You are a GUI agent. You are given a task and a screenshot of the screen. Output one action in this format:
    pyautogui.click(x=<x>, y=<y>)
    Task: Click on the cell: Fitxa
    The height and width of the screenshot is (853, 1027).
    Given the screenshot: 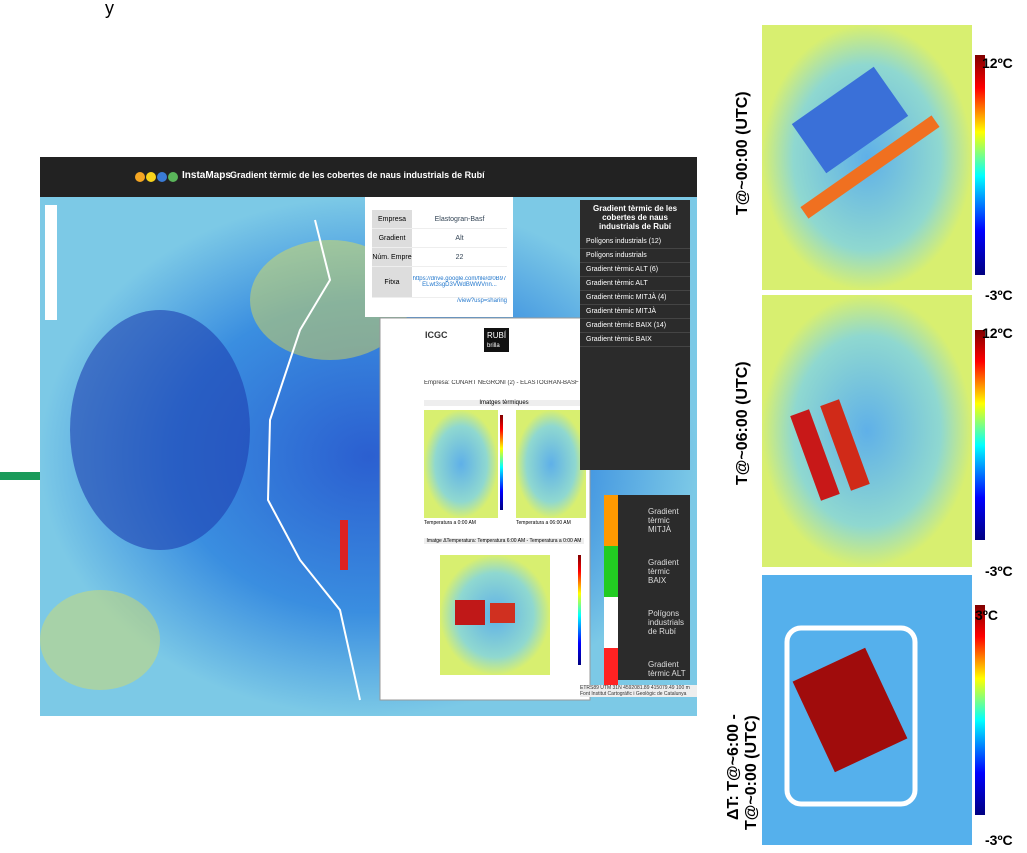 What is the action you would take?
    pyautogui.click(x=392, y=282)
    